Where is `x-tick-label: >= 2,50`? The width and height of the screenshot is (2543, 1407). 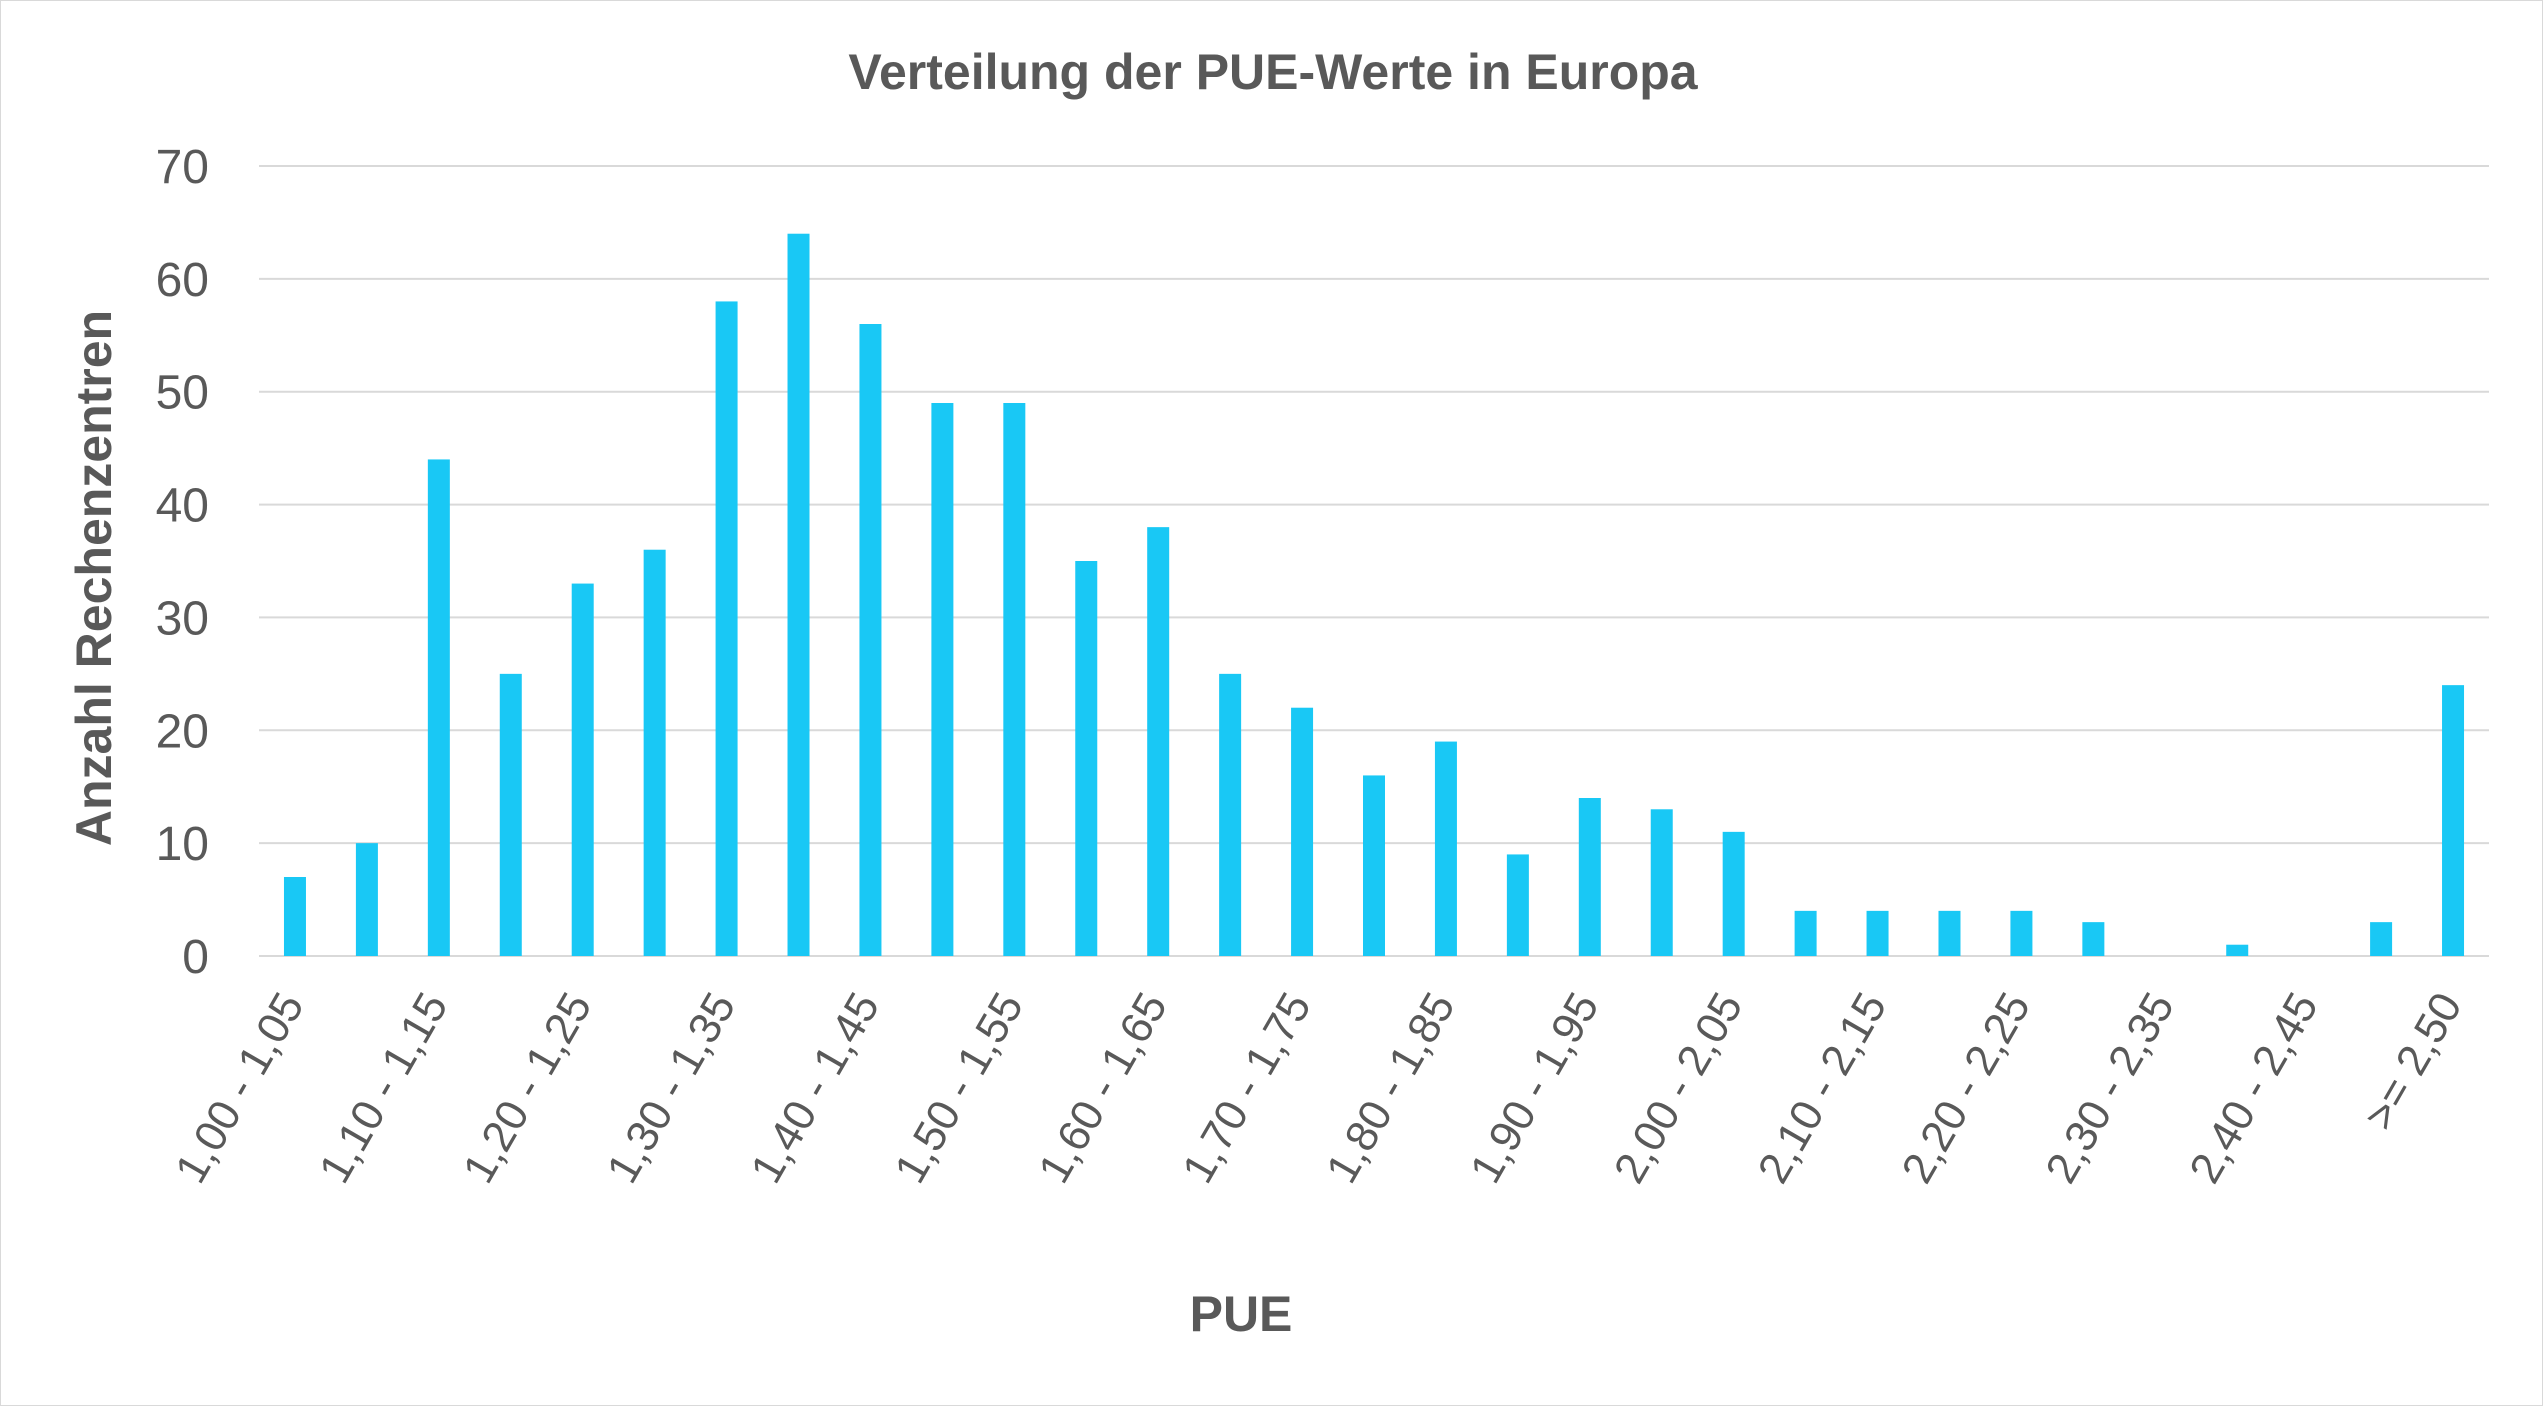 x-tick-label: >= 2,50 is located at coordinates (2413, 1062).